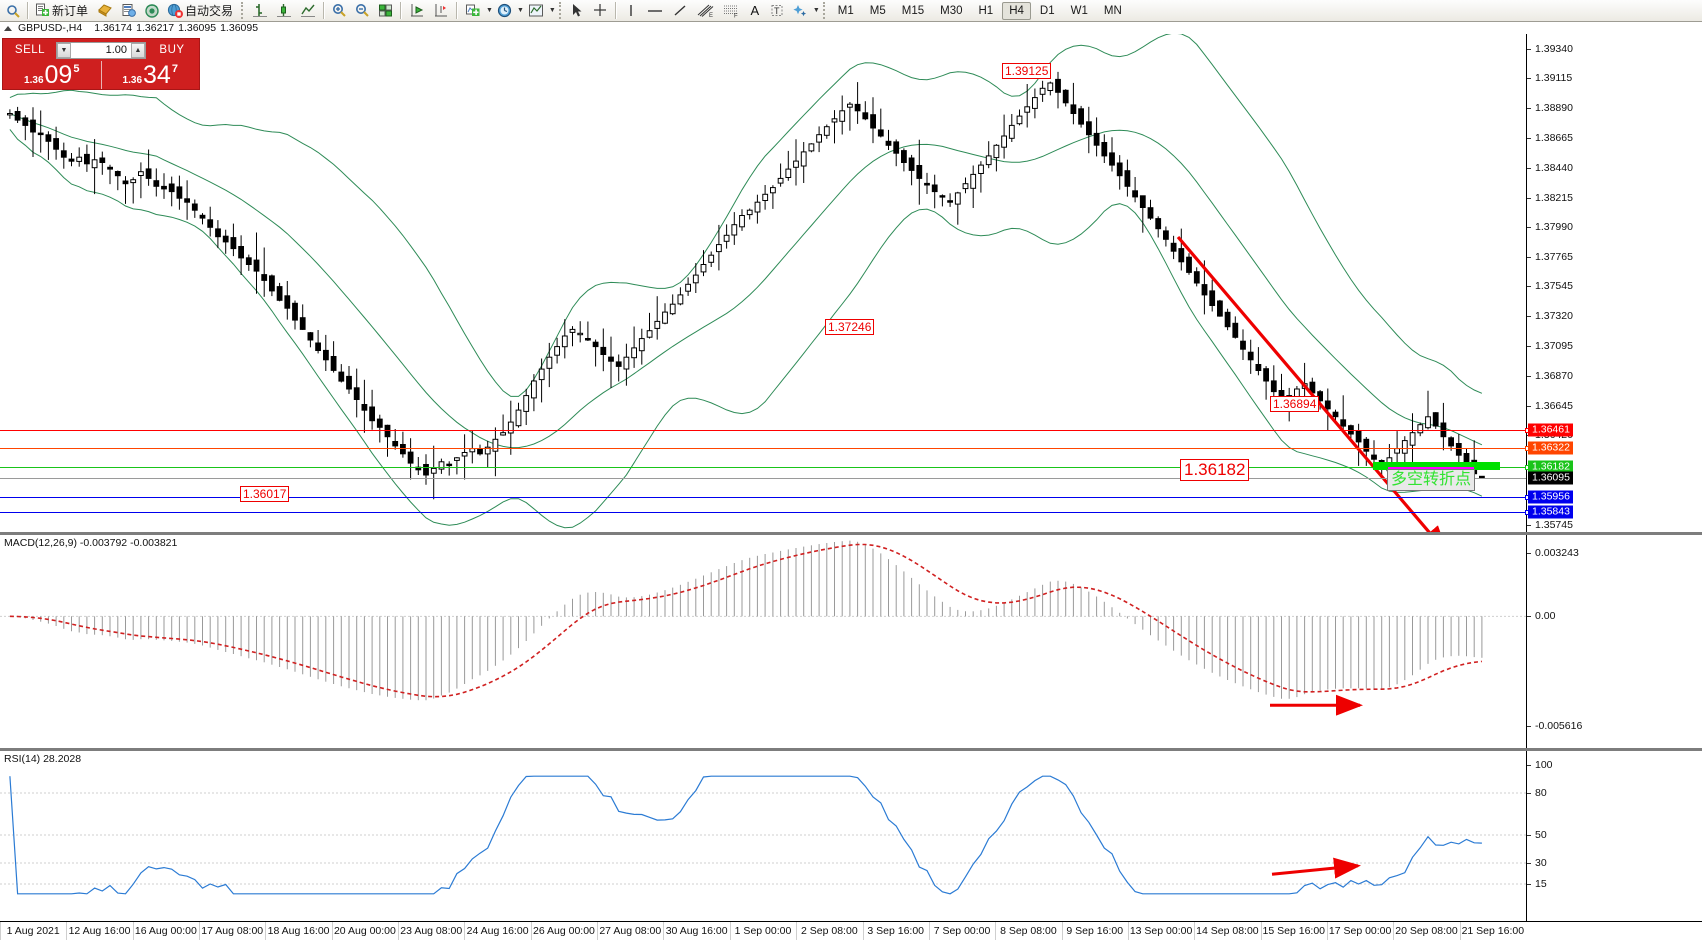  I want to click on zoom-in-icon, so click(339, 11).